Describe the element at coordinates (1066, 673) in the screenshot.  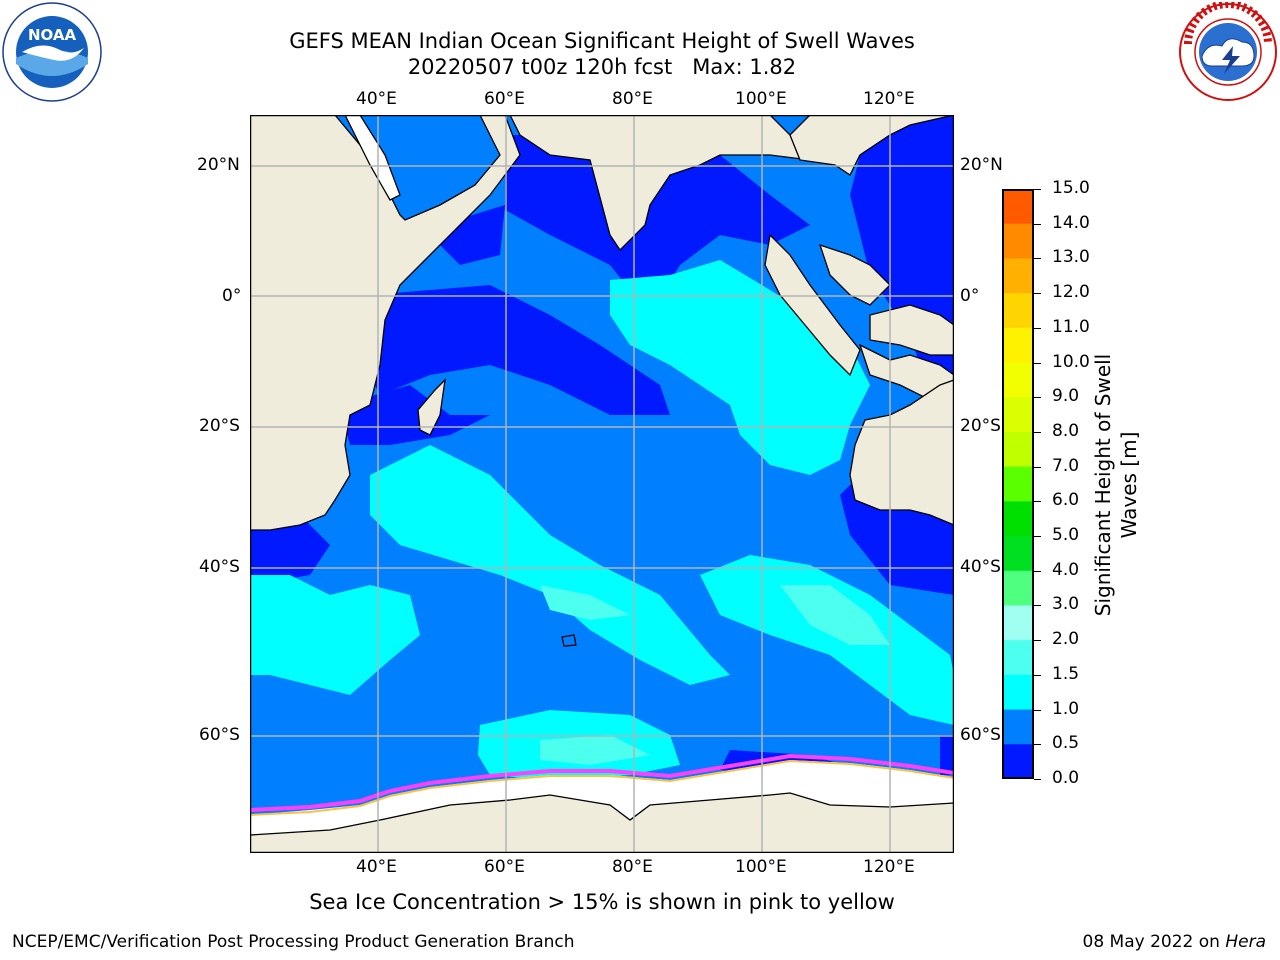
I see `colorbar-tick-label: 1.5` at that location.